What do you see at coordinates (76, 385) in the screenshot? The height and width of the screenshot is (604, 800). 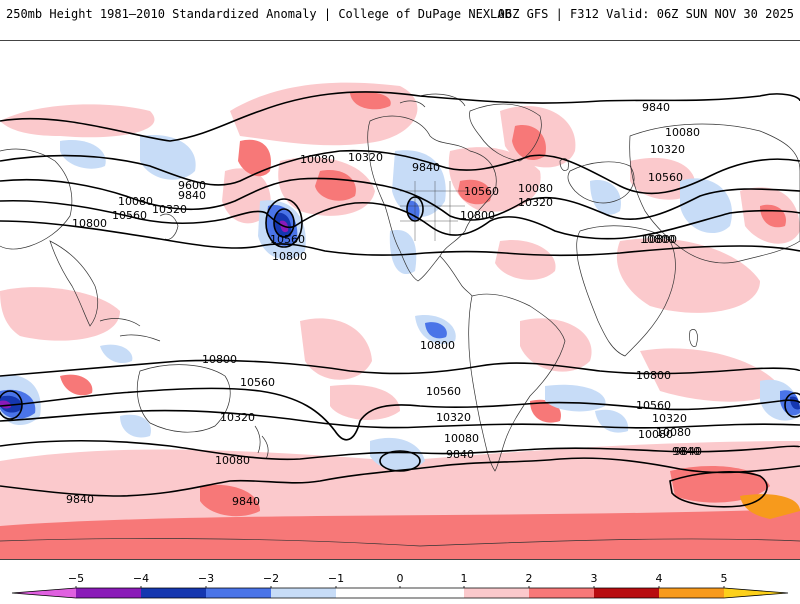 I see `pos-anomaly-south-indian-core` at bounding box center [76, 385].